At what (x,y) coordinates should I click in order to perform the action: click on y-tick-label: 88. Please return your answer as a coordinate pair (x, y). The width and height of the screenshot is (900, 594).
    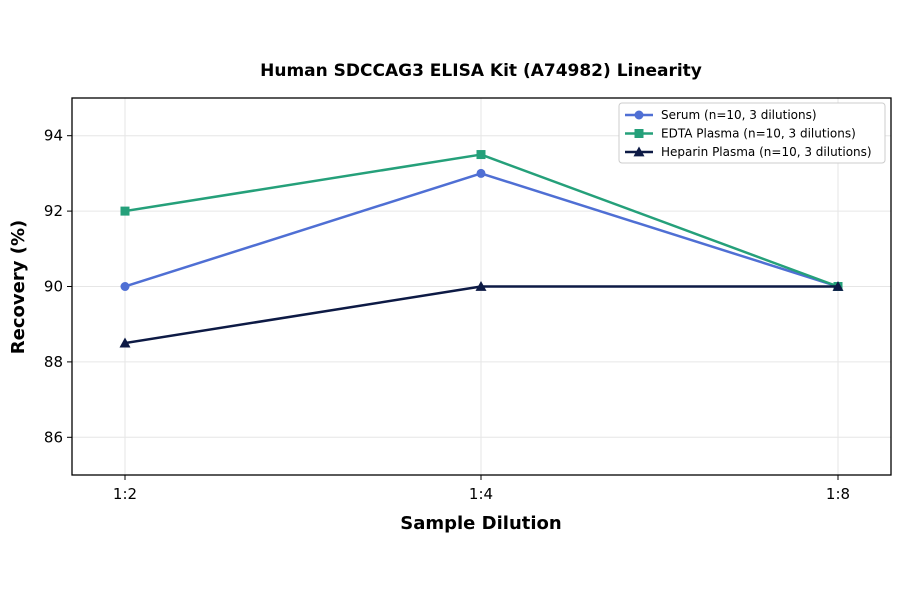
    Looking at the image, I should click on (53, 362).